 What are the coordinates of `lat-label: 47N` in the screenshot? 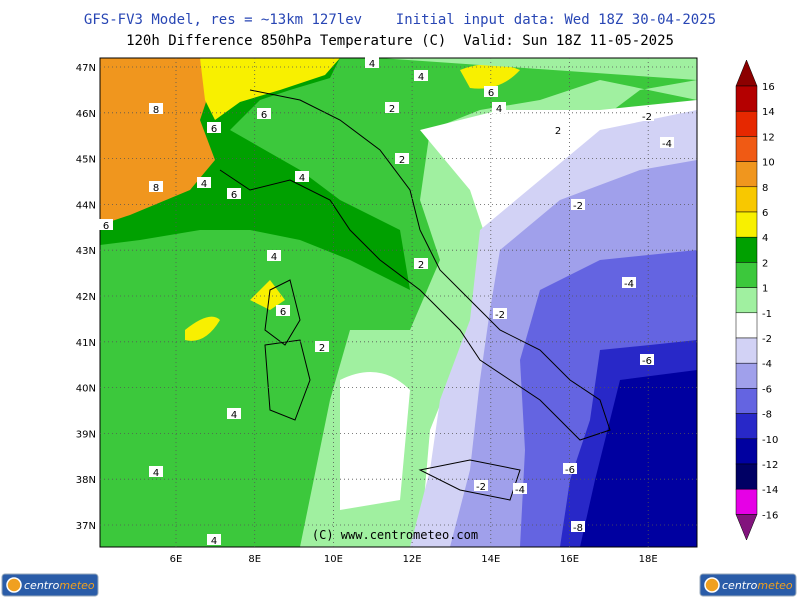 It's located at (86, 68).